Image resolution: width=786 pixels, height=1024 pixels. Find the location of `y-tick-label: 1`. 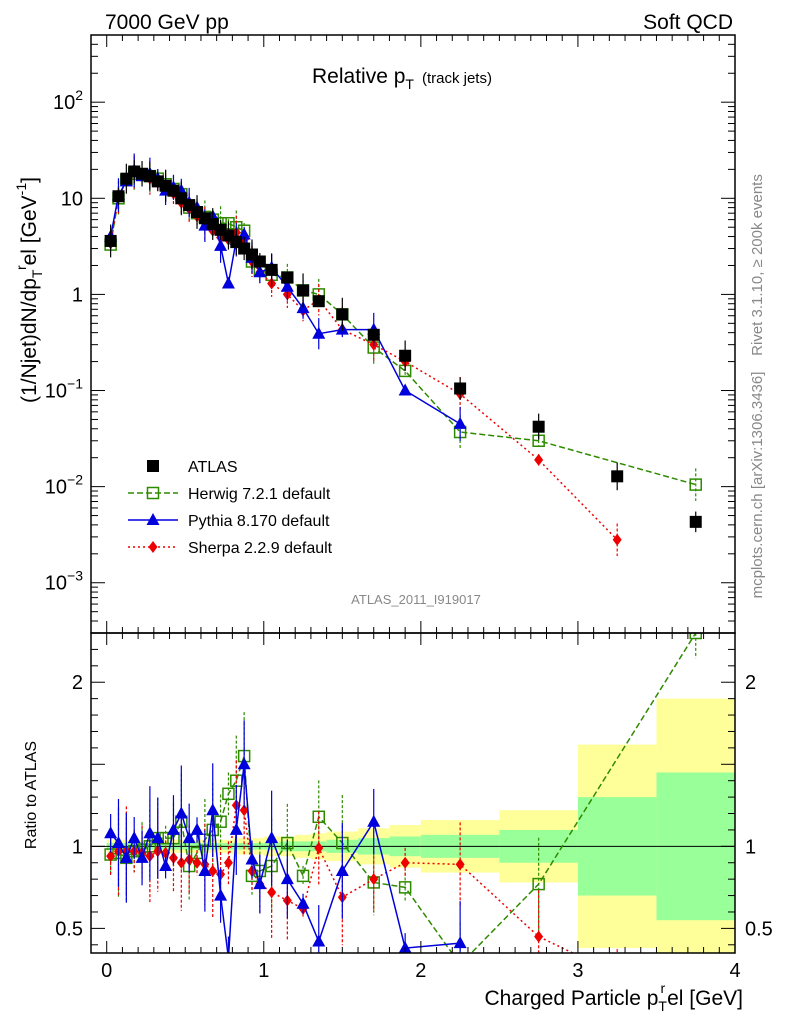

y-tick-label: 1 is located at coordinates (77, 295).